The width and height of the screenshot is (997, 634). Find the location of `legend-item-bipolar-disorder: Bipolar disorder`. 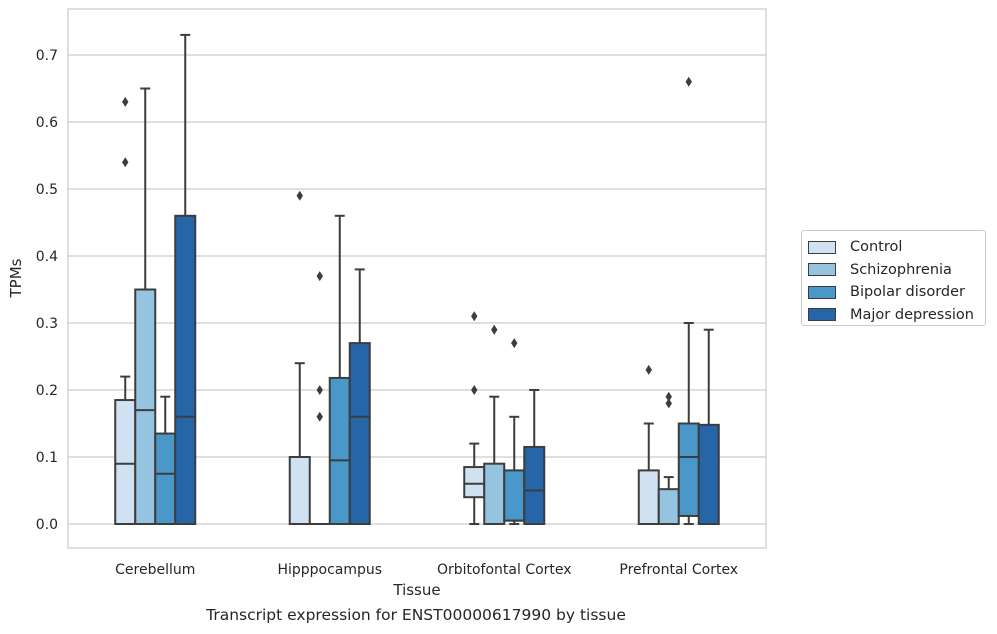

legend-item-bipolar-disorder: Bipolar disorder is located at coordinates (896, 292).